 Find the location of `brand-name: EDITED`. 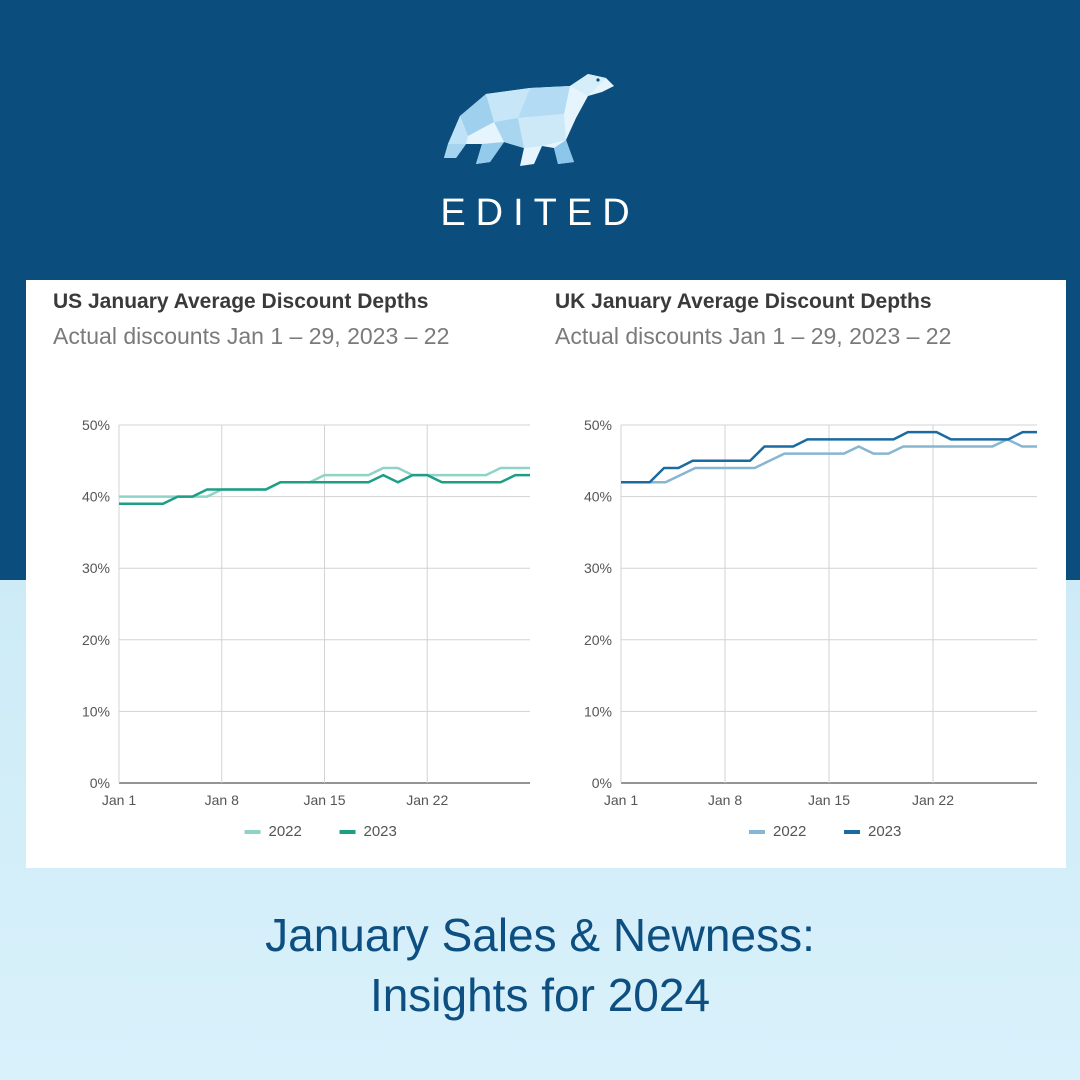

brand-name: EDITED is located at coordinates (540, 213).